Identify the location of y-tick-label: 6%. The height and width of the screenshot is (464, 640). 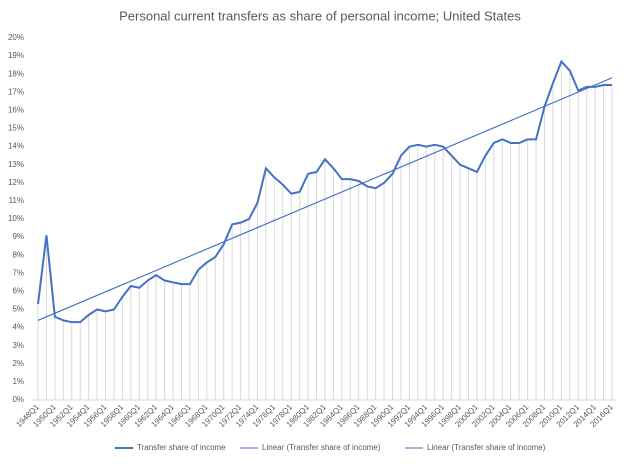
(18, 291).